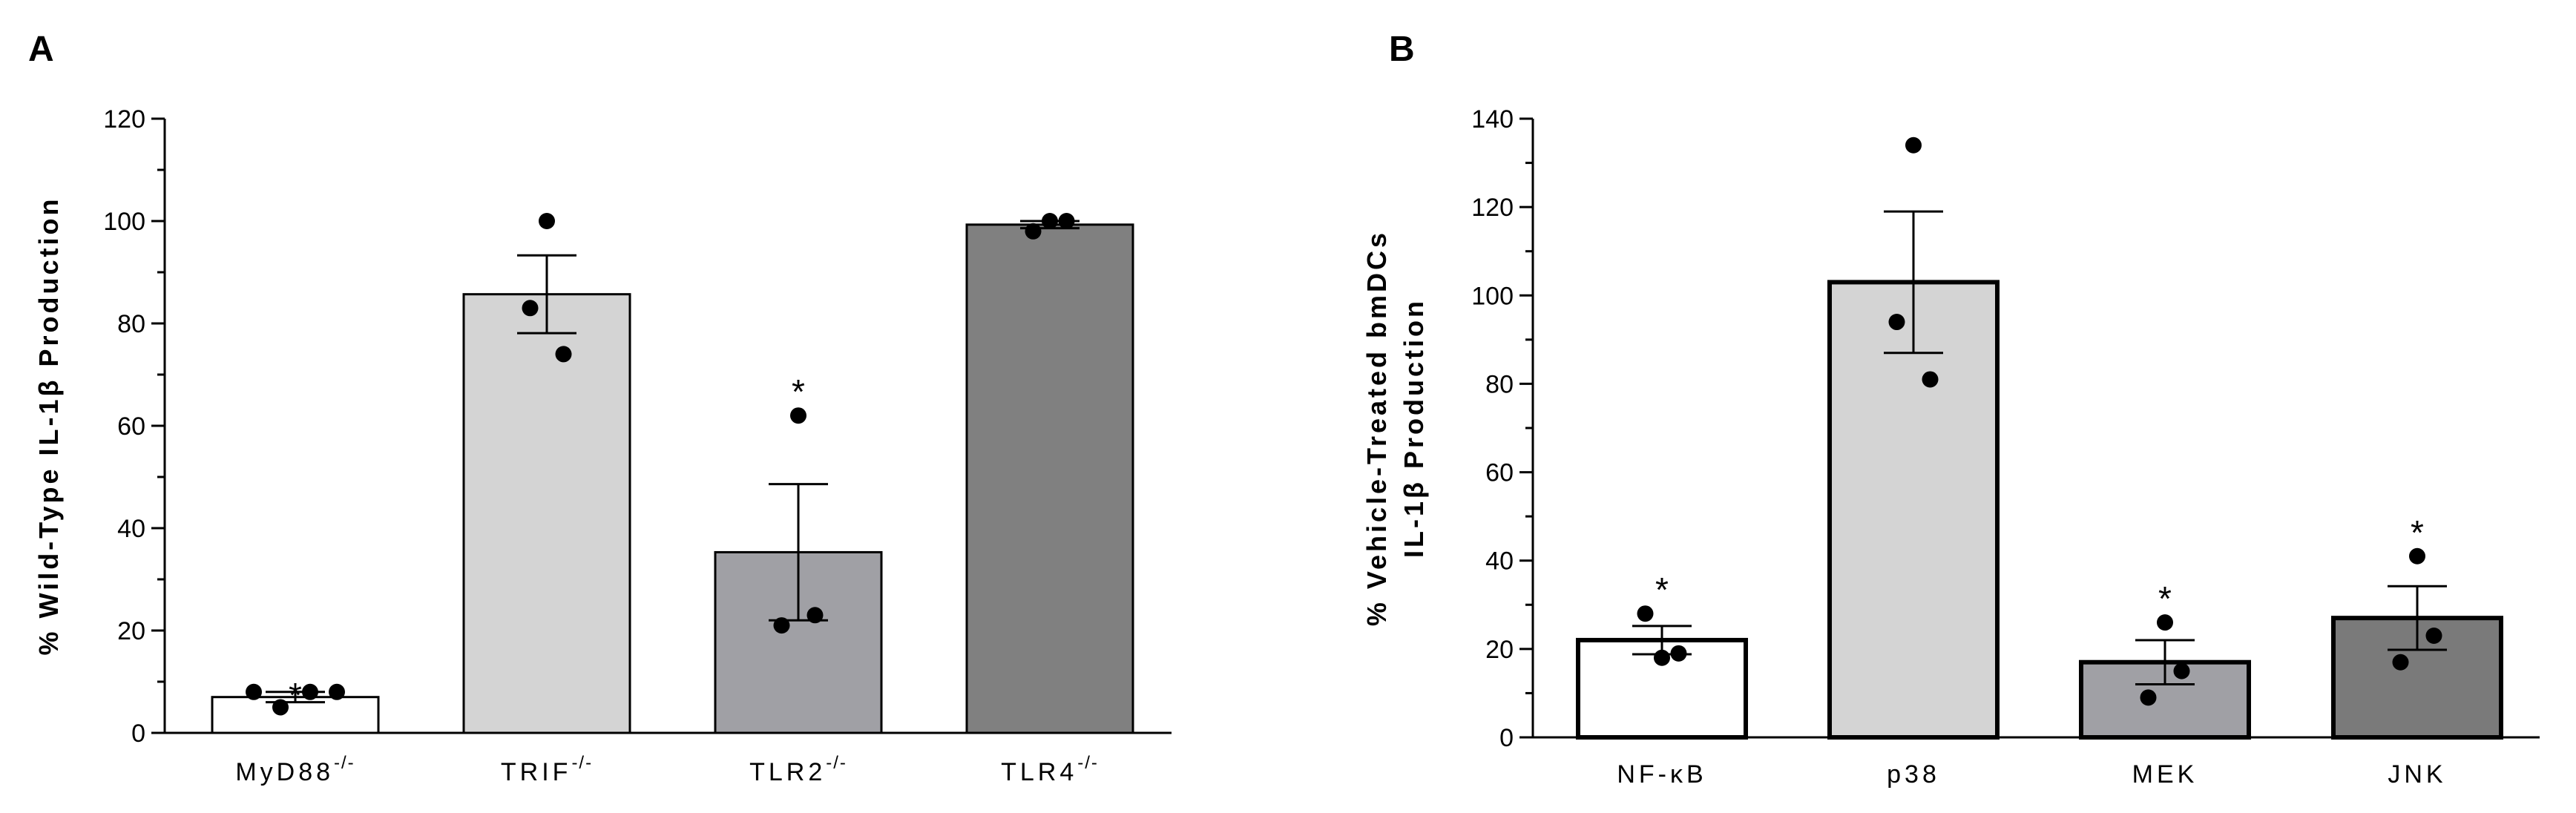  I want to click on category-label: MEK, so click(2165, 774).